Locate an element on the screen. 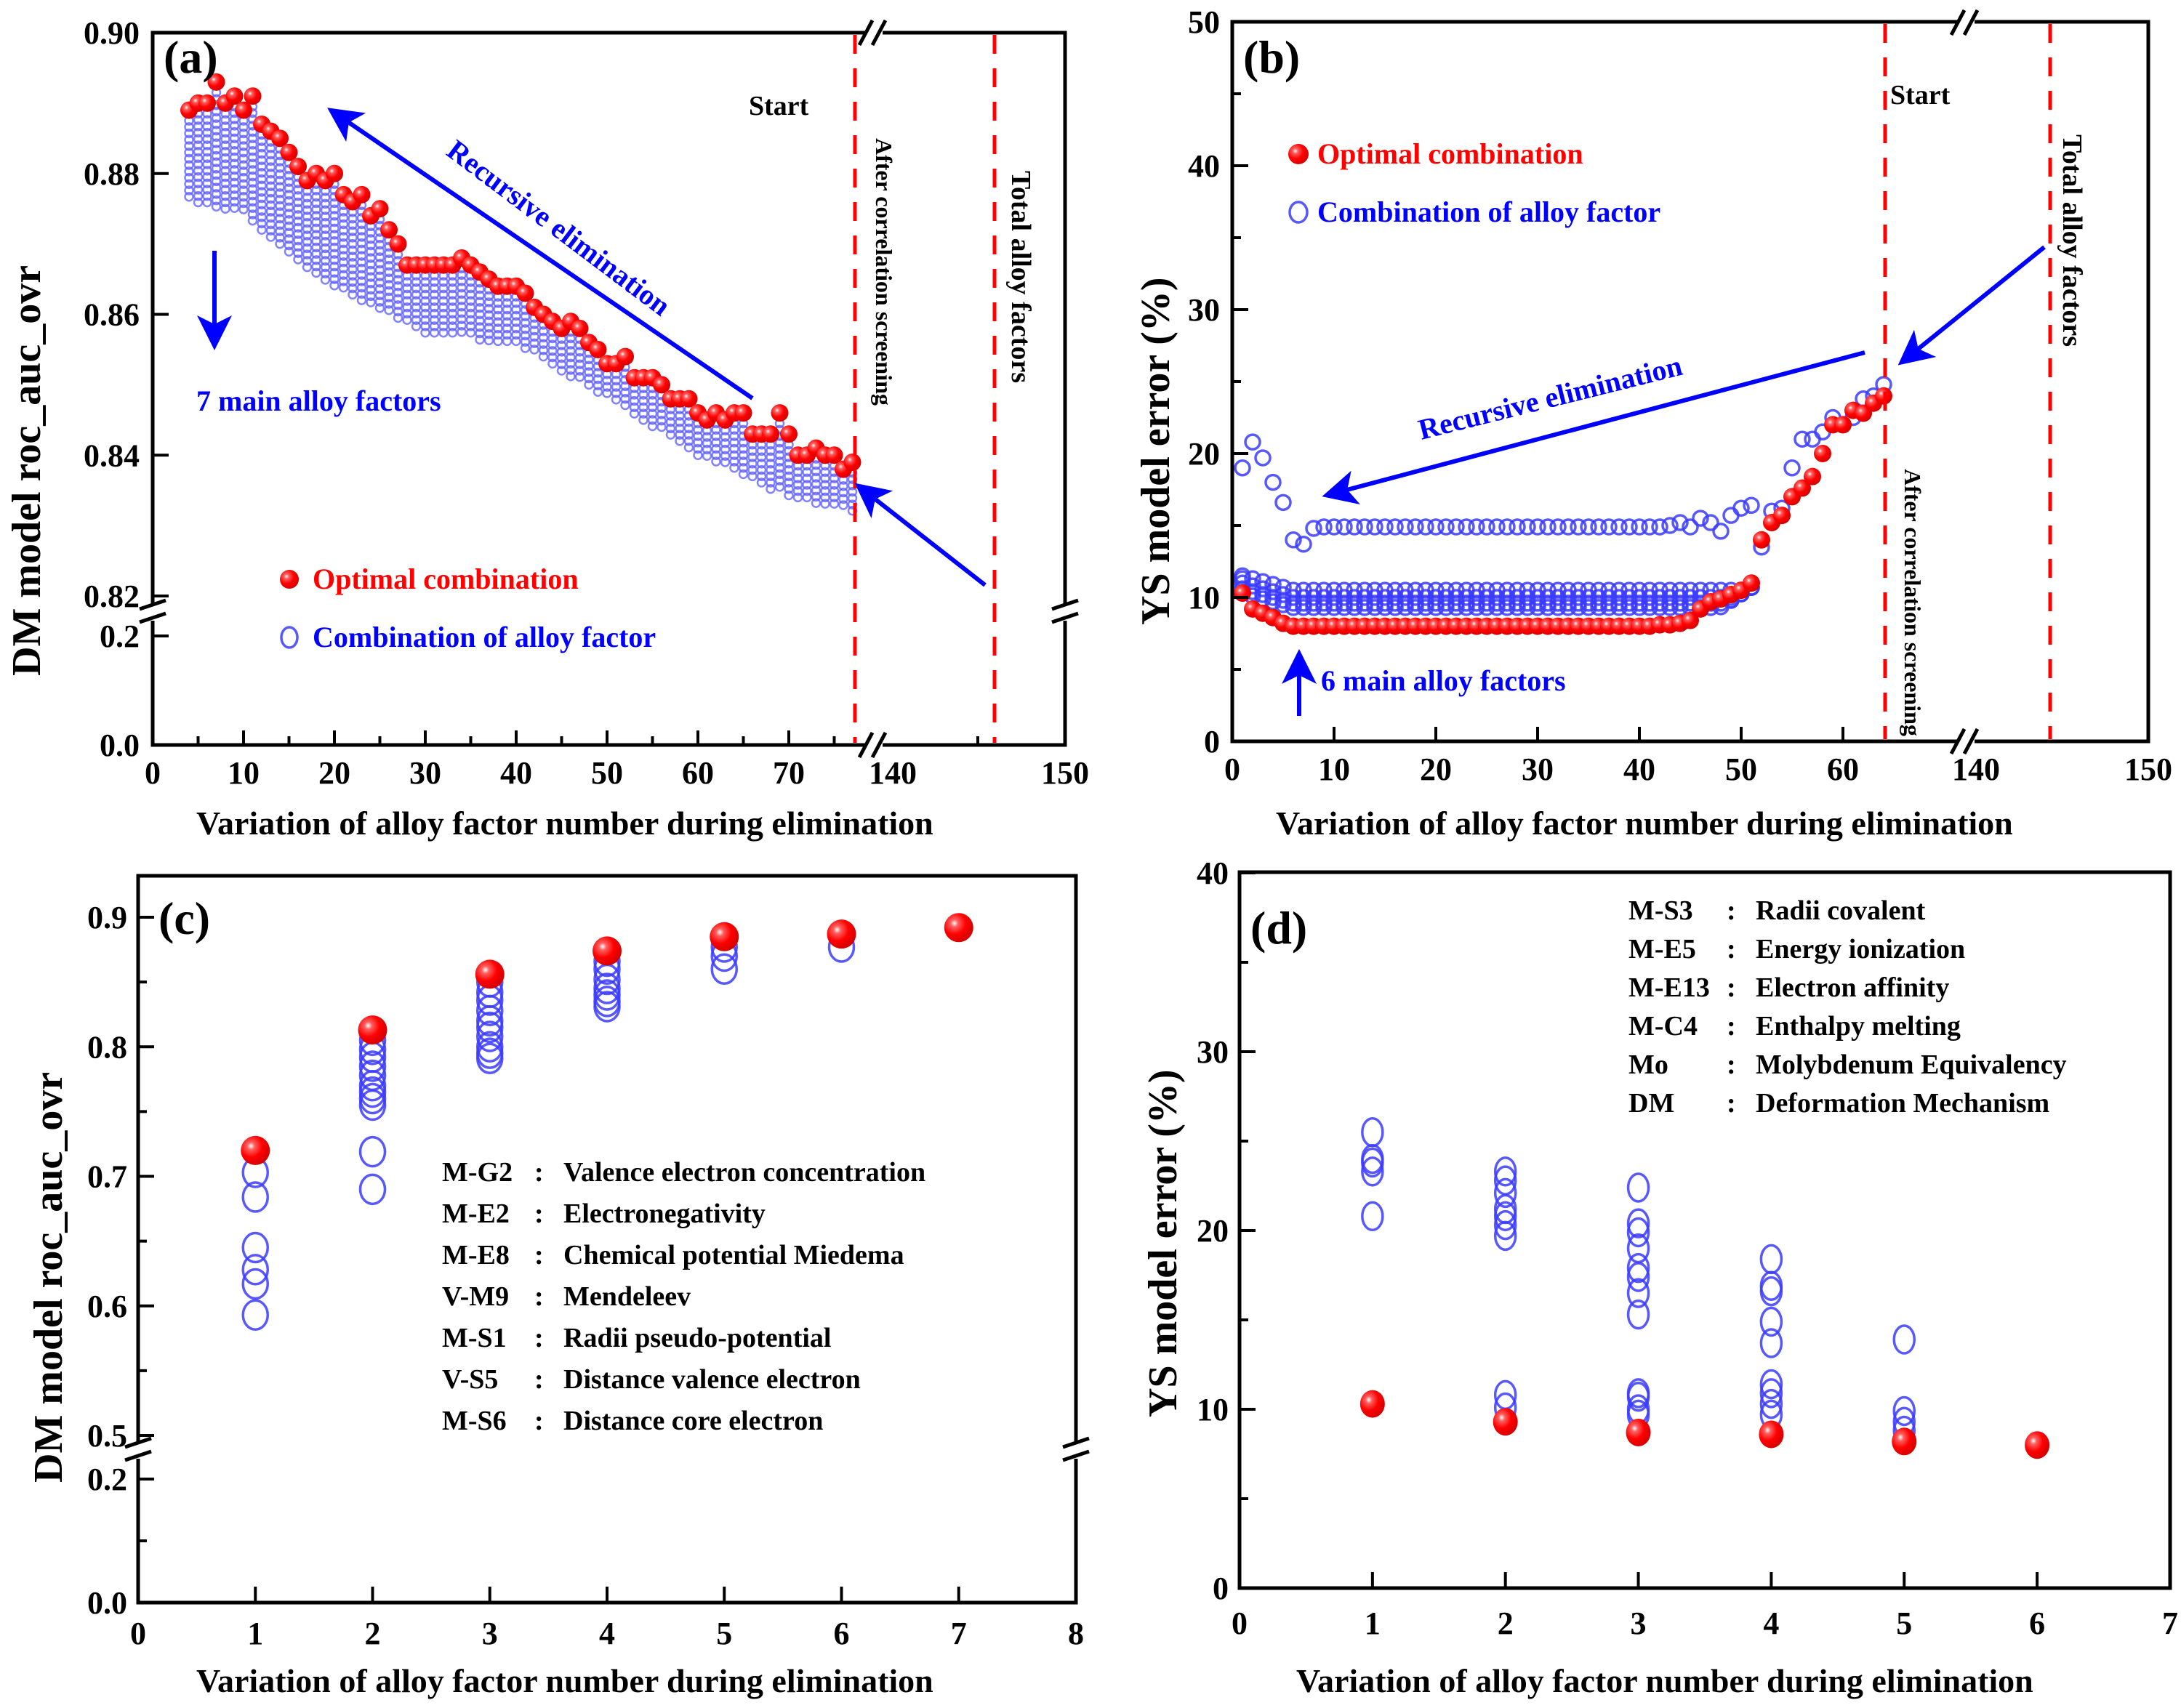 This screenshot has height=1708, width=2181. x-tick-label: 2 is located at coordinates (1506, 1623).